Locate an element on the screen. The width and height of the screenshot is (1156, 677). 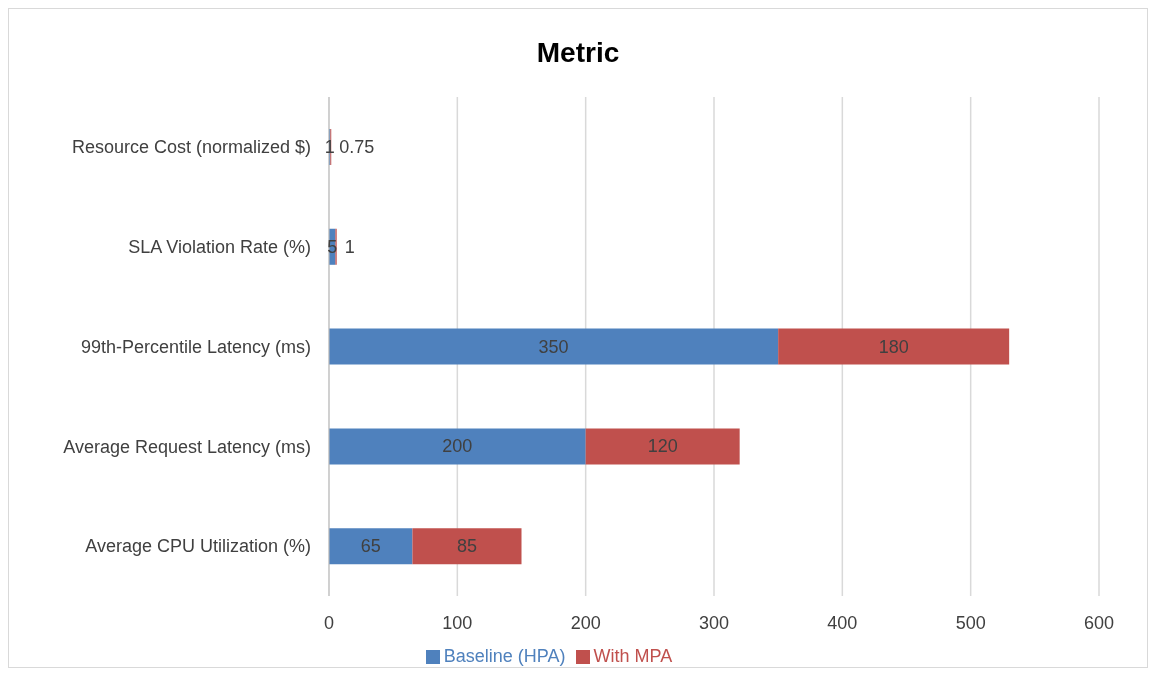
data-label: 65 is located at coordinates (370, 546).